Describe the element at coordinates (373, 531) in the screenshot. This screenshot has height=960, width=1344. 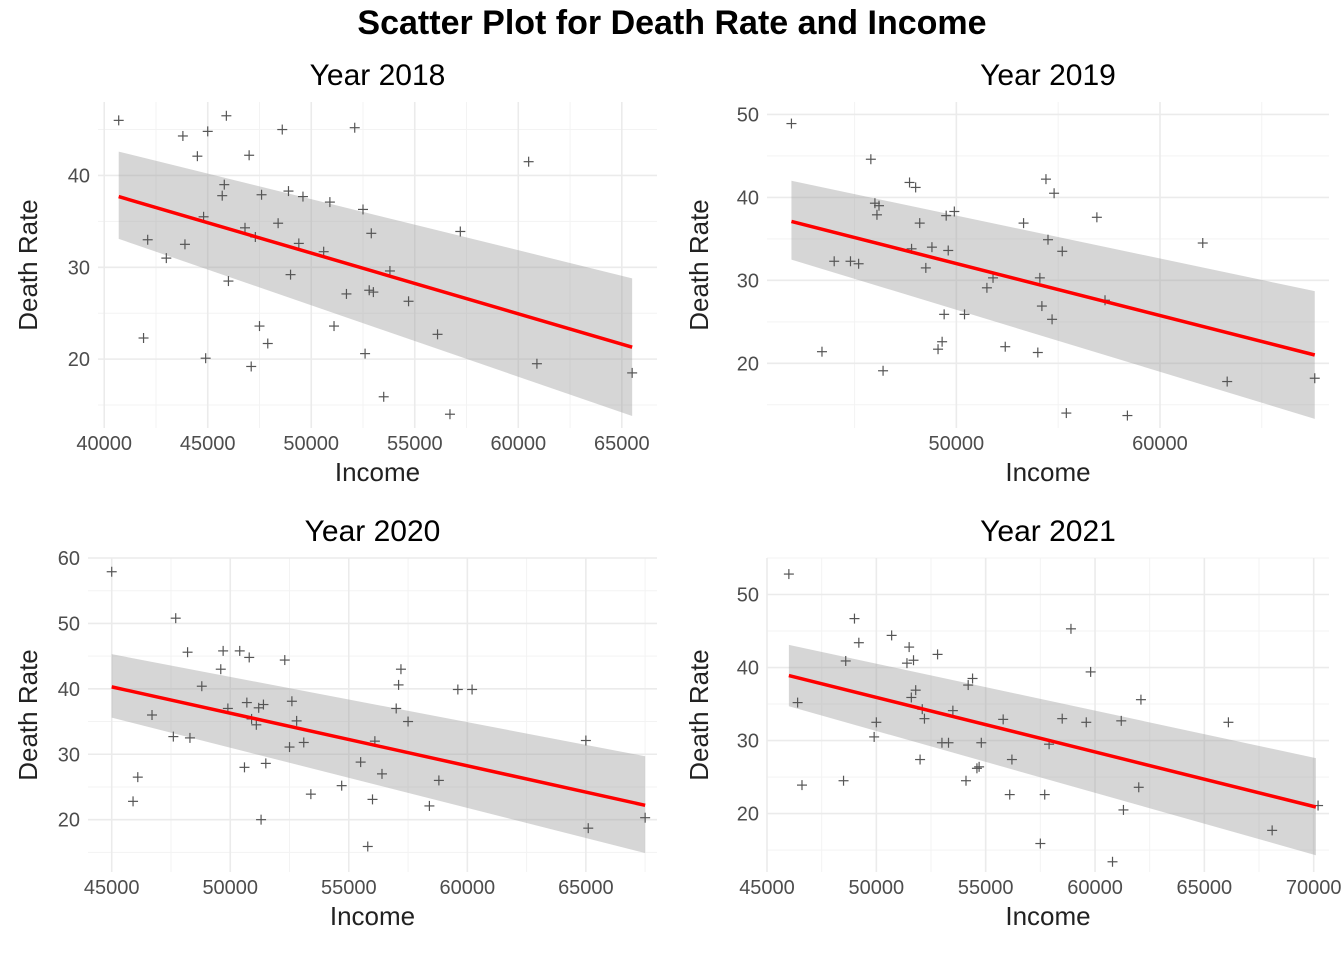
I see `panel-title: Year 2020` at that location.